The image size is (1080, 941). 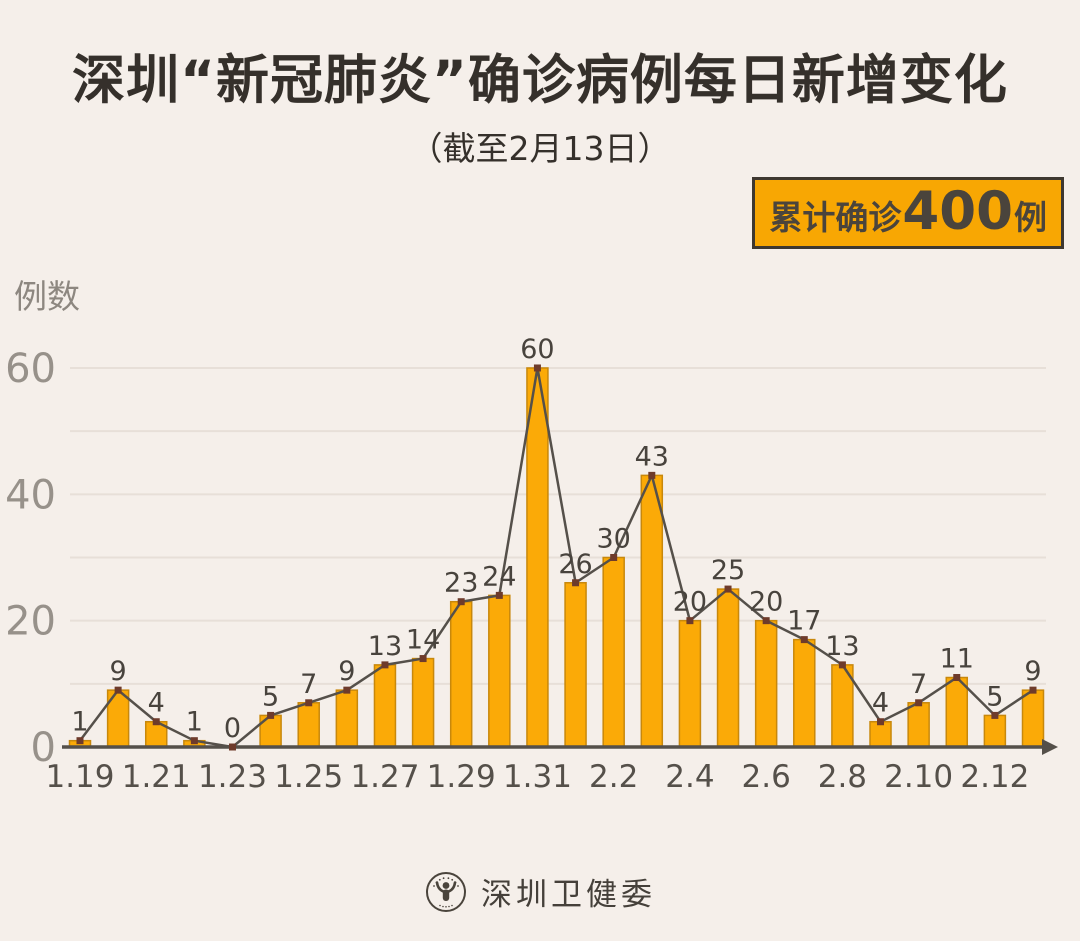 What do you see at coordinates (308, 777) in the screenshot?
I see `x-tick-label: 1.25` at bounding box center [308, 777].